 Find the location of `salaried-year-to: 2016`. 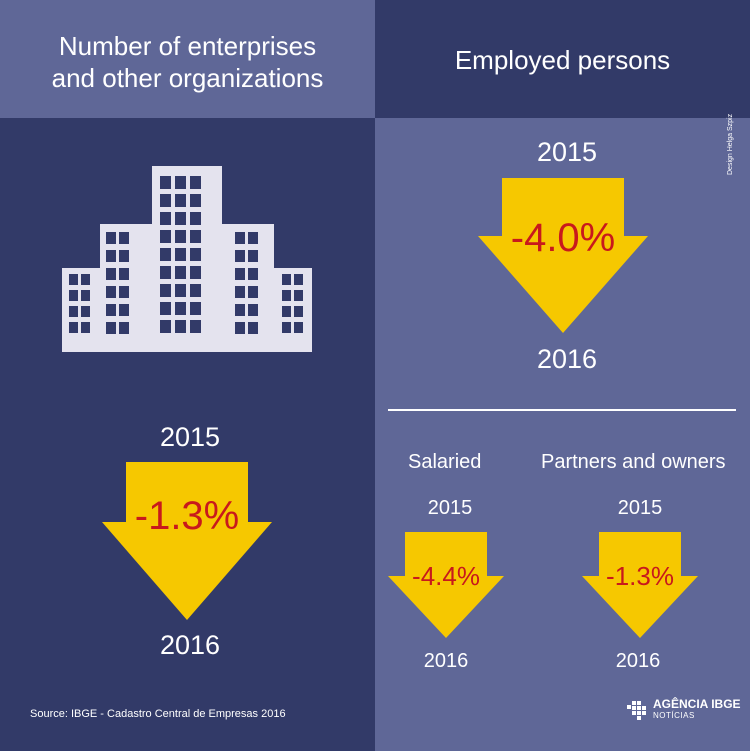

salaried-year-to: 2016 is located at coordinates (446, 661).